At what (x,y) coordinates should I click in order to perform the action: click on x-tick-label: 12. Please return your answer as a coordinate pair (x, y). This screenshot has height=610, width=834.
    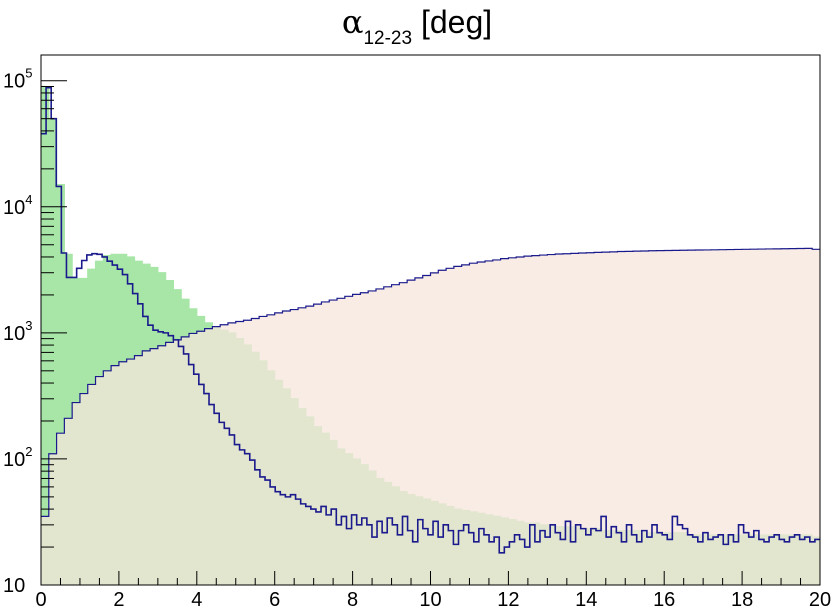
    Looking at the image, I should click on (508, 599).